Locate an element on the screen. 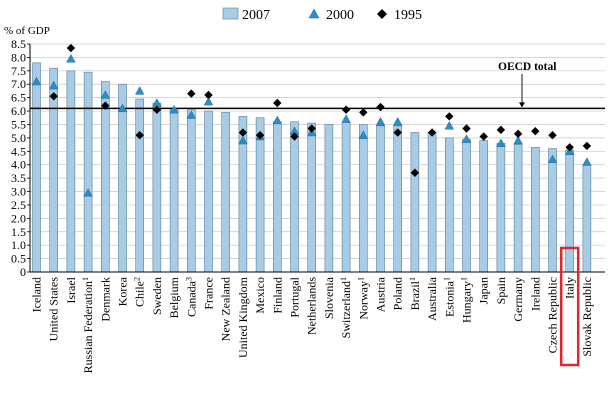 The image size is (610, 401). marker-1995-france is located at coordinates (208, 95).